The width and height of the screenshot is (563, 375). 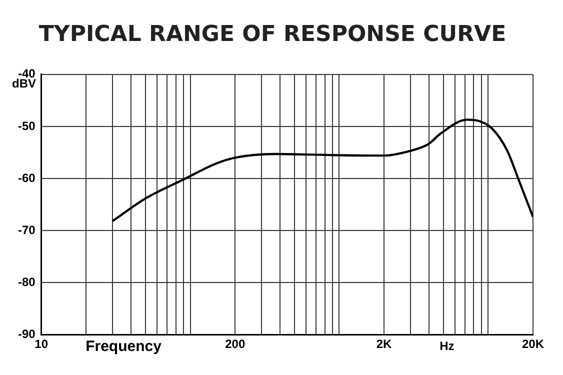 What do you see at coordinates (27, 229) in the screenshot?
I see `y-tick-label: -70` at bounding box center [27, 229].